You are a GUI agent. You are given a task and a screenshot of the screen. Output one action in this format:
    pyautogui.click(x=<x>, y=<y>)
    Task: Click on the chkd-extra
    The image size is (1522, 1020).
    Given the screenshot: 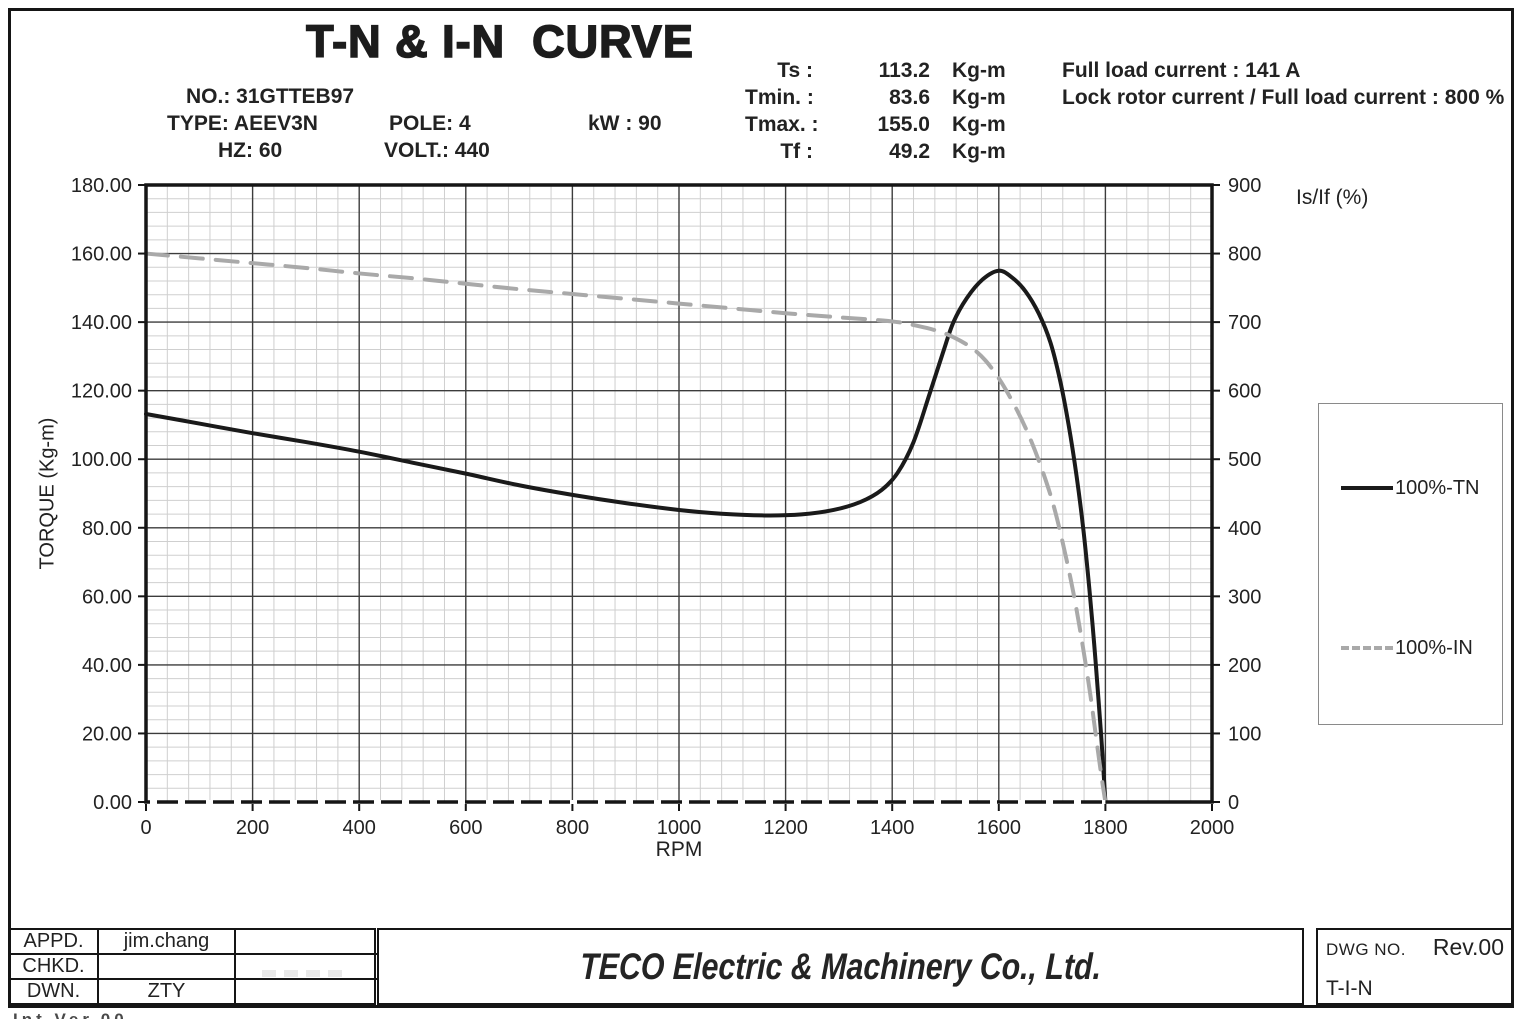 What is the action you would take?
    pyautogui.click(x=307, y=967)
    